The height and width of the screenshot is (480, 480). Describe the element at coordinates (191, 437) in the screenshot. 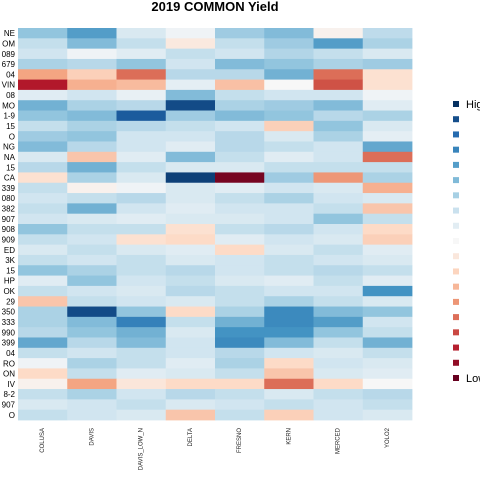

I see `column-label: DELTA` at that location.